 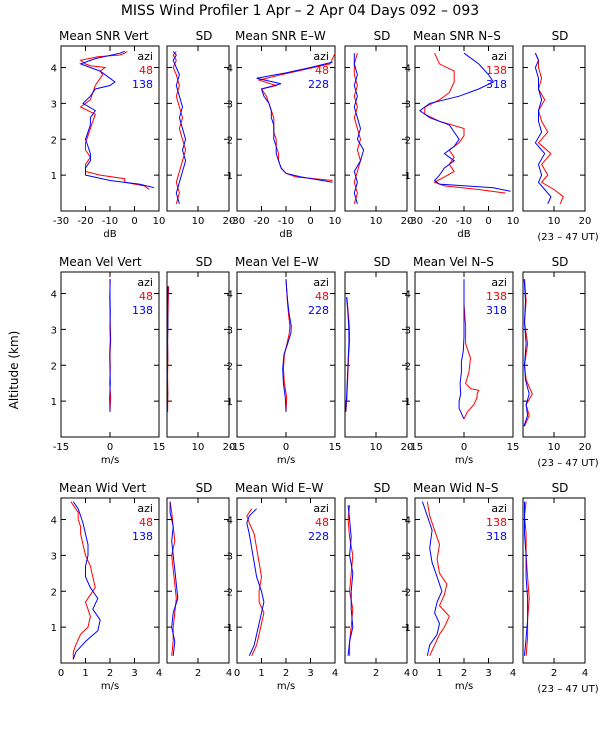 I want to click on altitude-axis-label: Altitude (km), so click(x=14, y=370).